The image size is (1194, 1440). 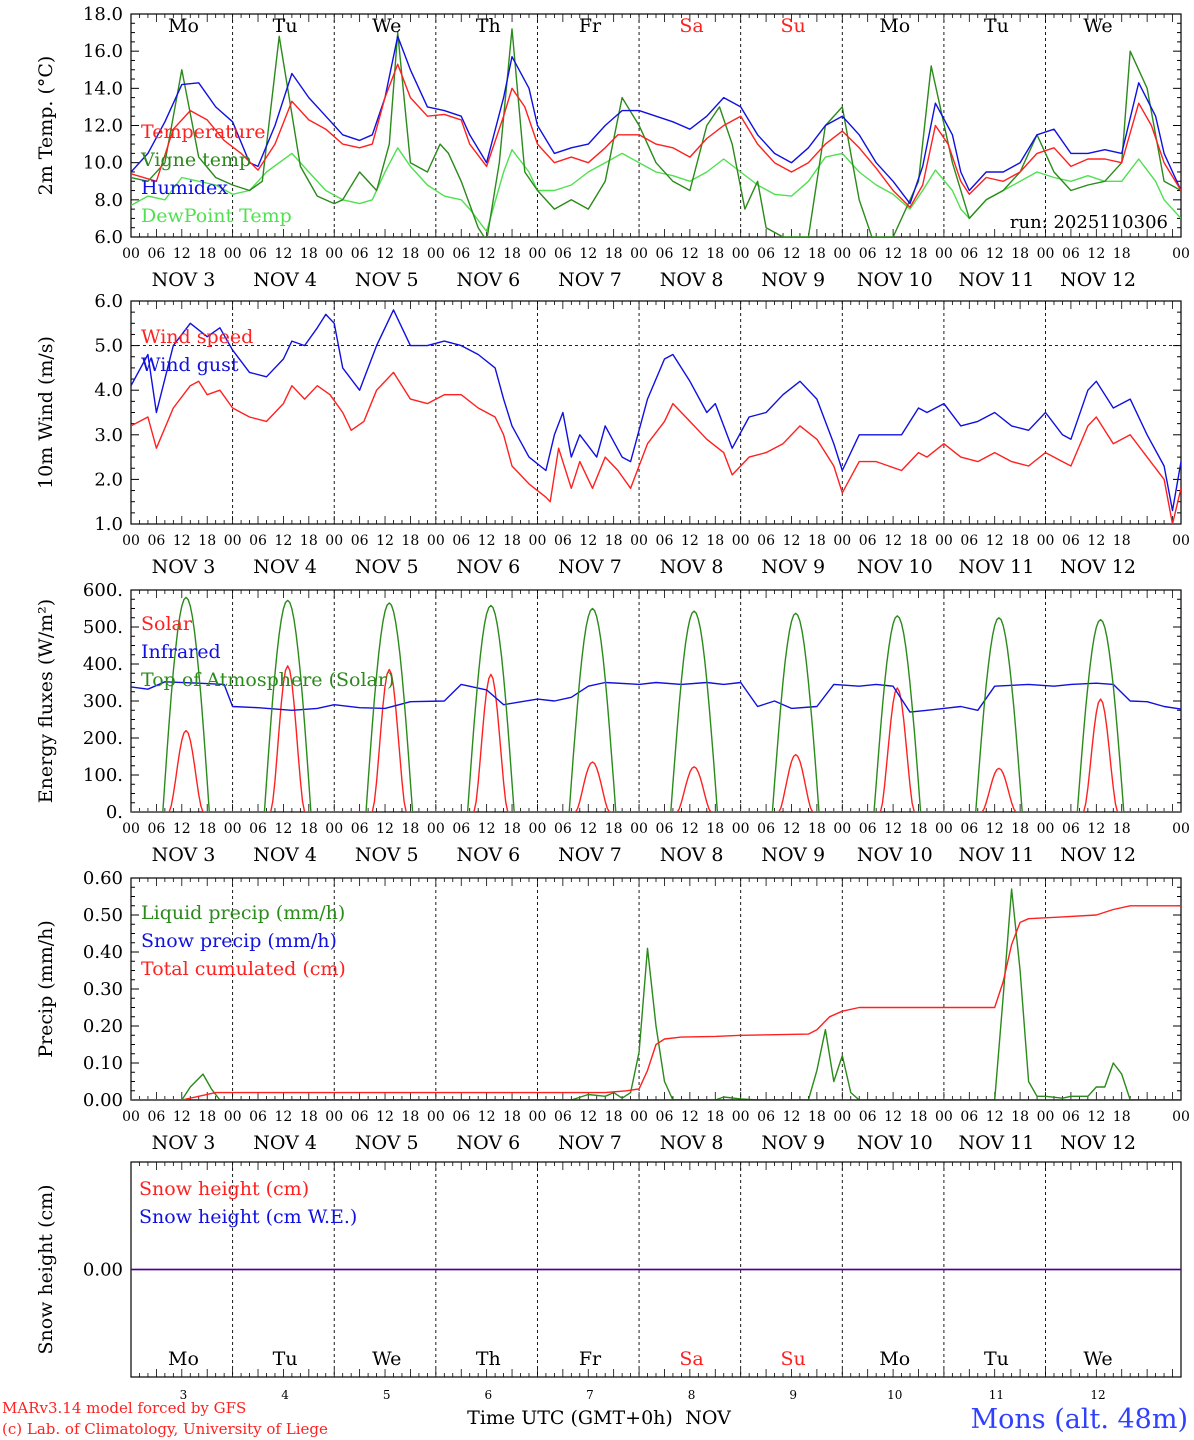 What do you see at coordinates (656, 447) in the screenshot?
I see `series-wind-speed` at bounding box center [656, 447].